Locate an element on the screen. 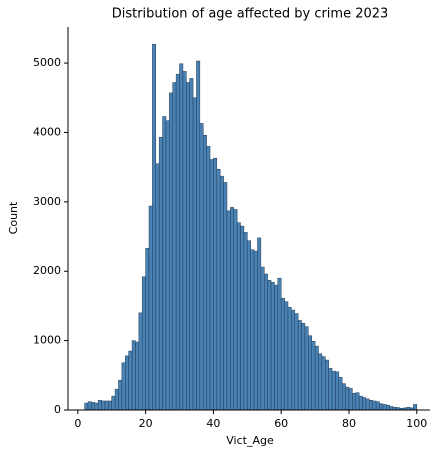  y-tick-label: 1000 is located at coordinates (47, 340).